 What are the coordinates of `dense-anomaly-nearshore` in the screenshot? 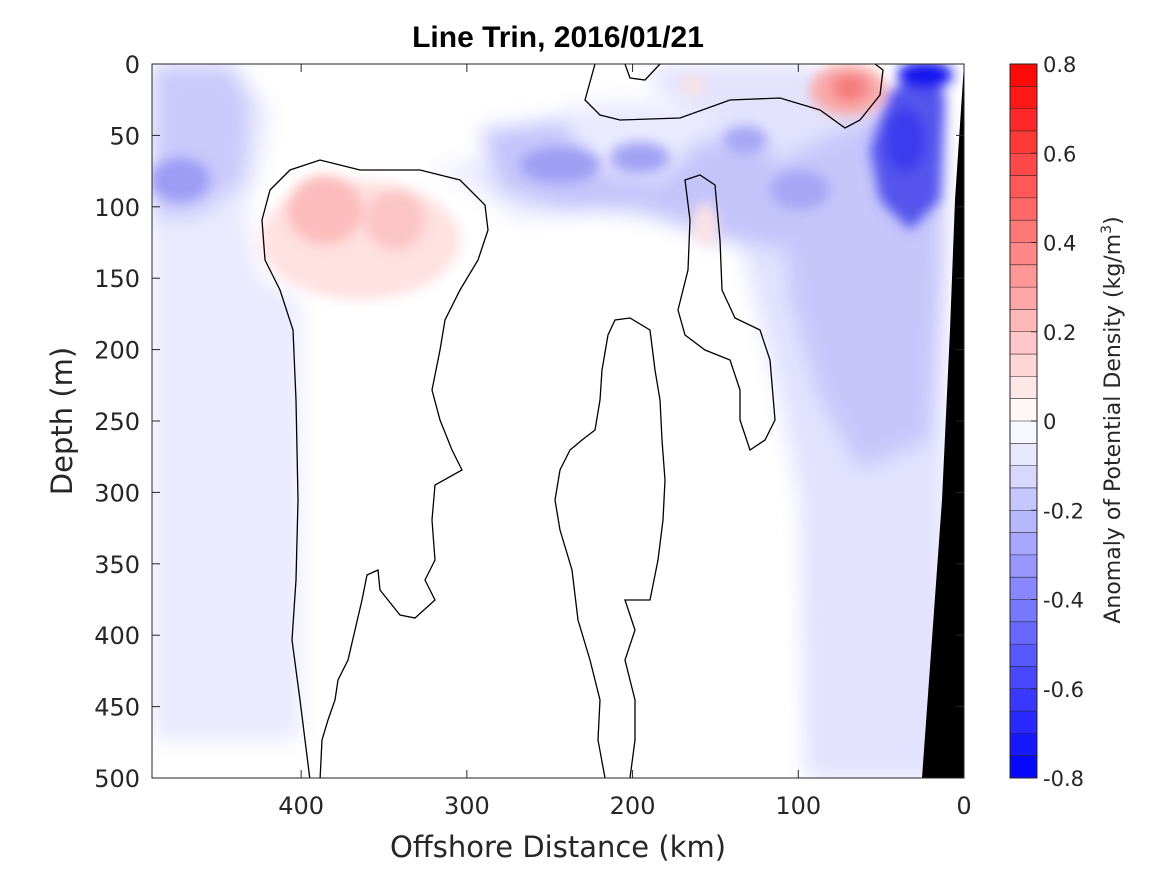 It's located at (850, 88).